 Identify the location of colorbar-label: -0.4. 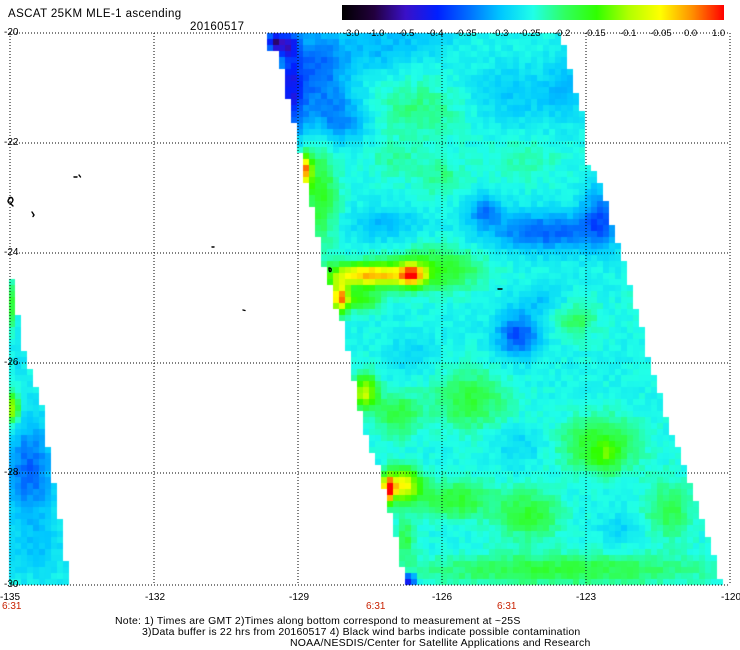
(435, 33).